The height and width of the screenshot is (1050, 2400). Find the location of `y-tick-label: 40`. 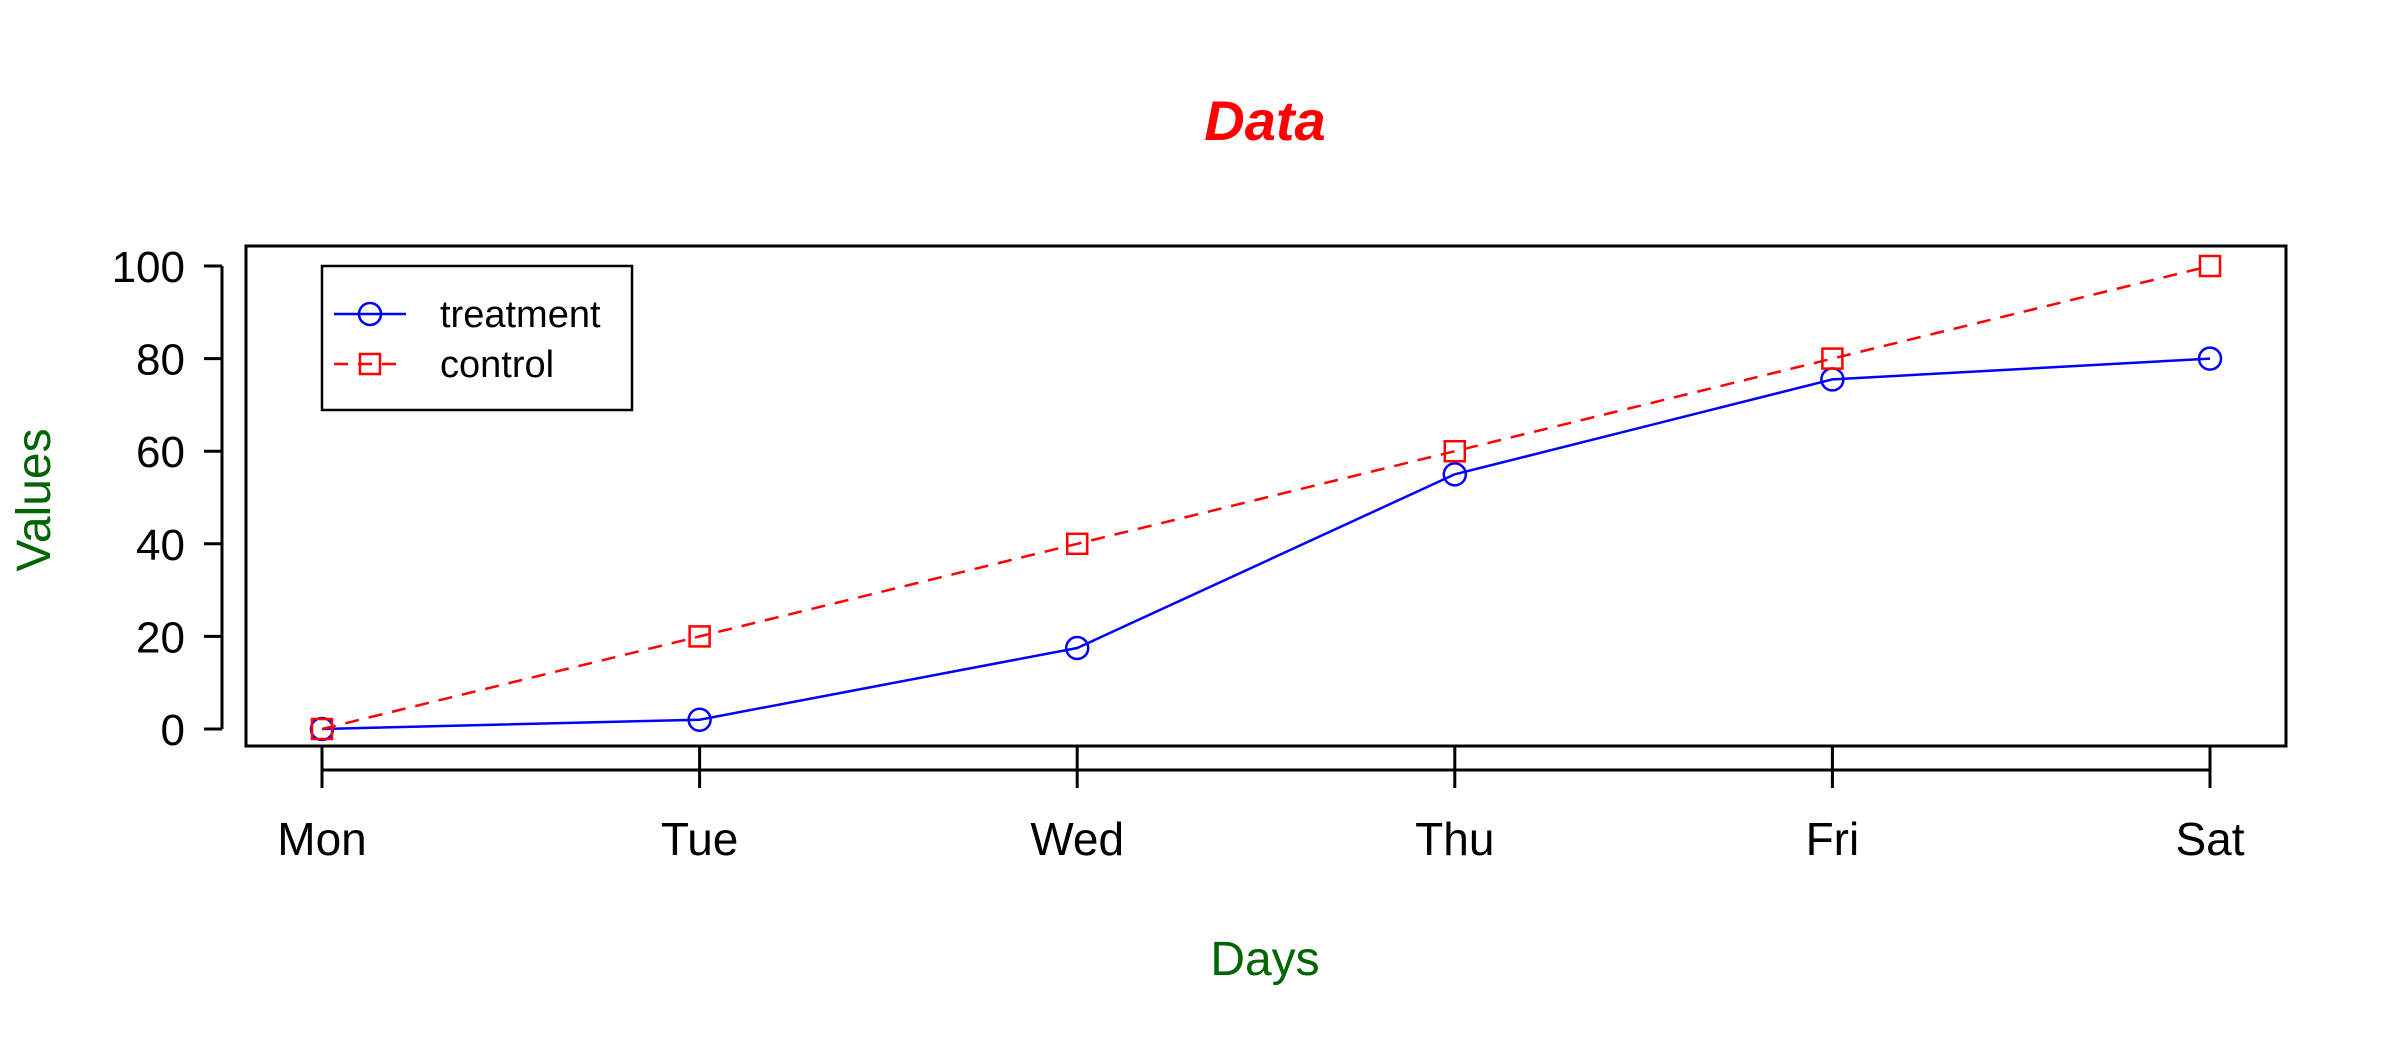

y-tick-label: 40 is located at coordinates (160, 545).